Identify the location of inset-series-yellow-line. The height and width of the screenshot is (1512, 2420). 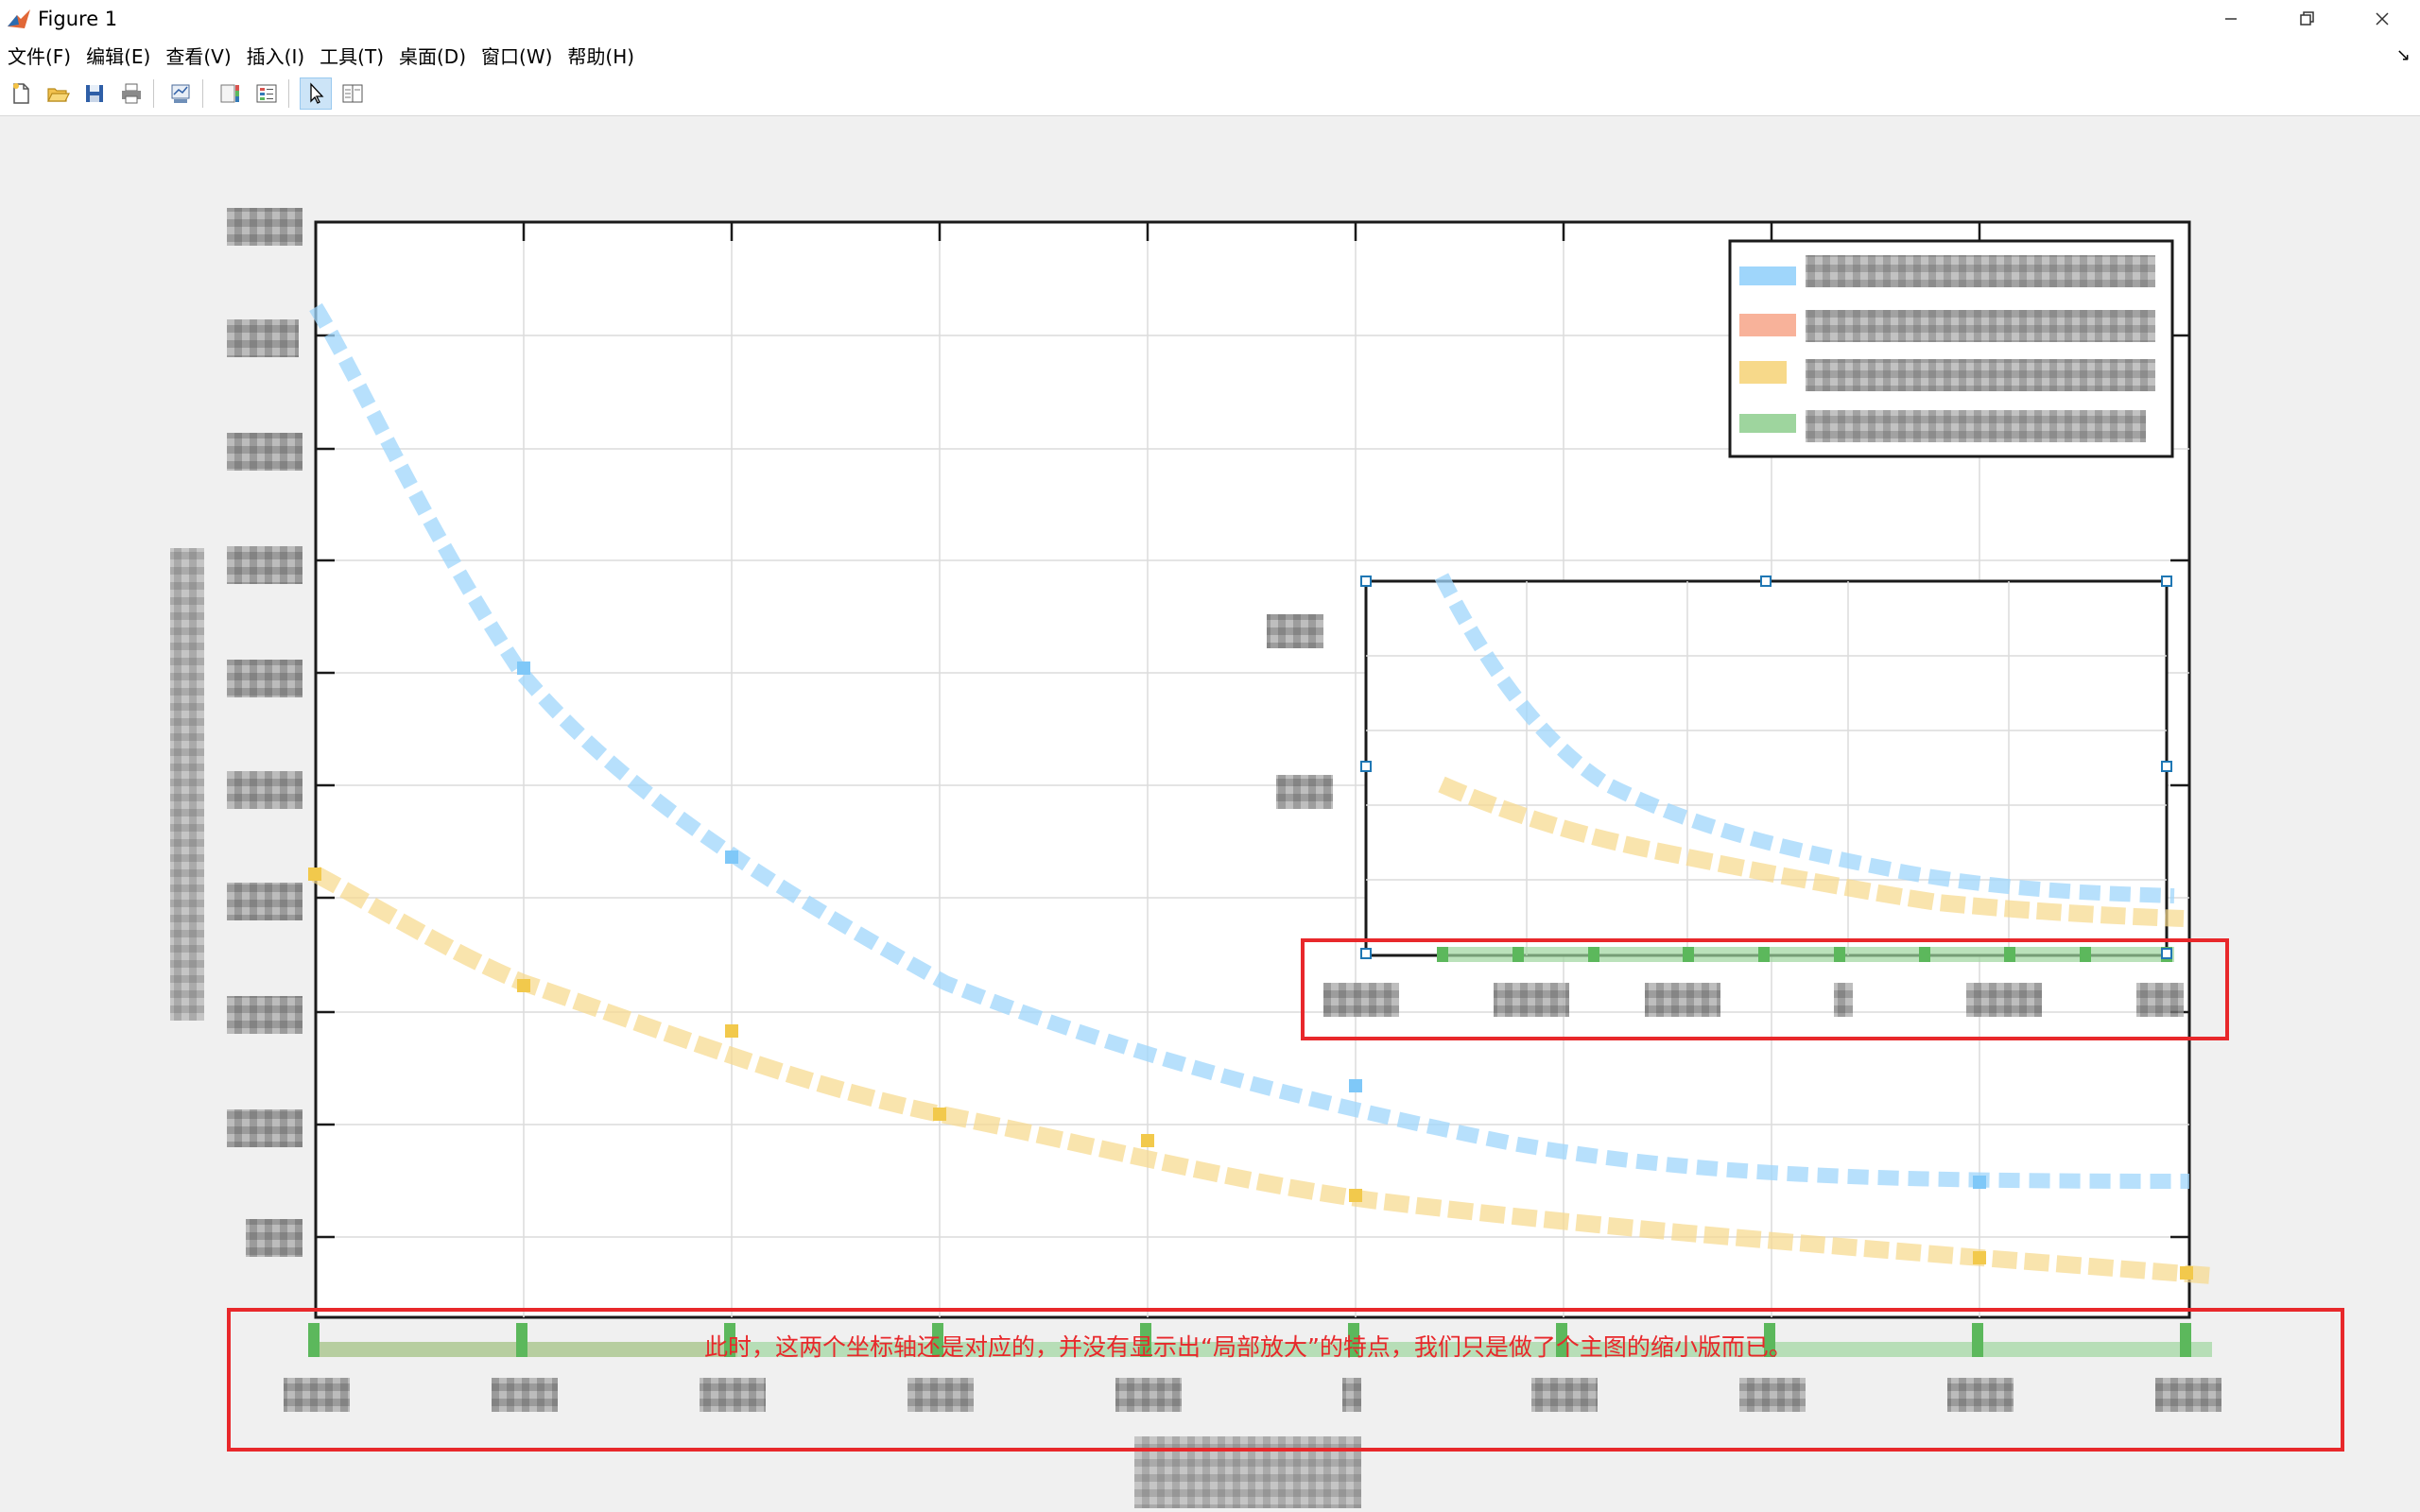
(1811, 851).